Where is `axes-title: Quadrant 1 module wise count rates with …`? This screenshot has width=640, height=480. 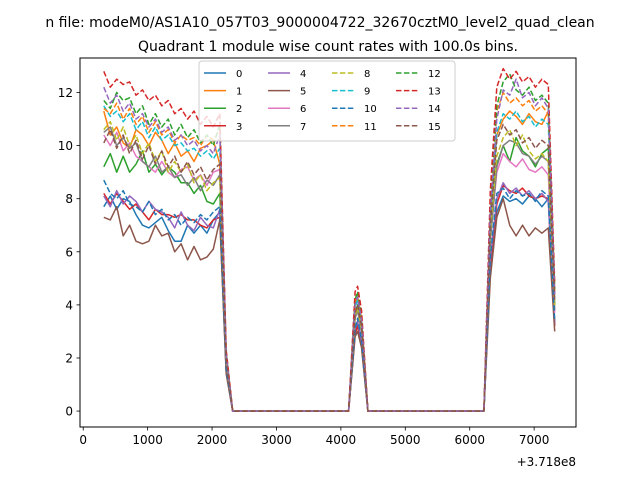 axes-title: Quadrant 1 module wise count rates with … is located at coordinates (328, 47).